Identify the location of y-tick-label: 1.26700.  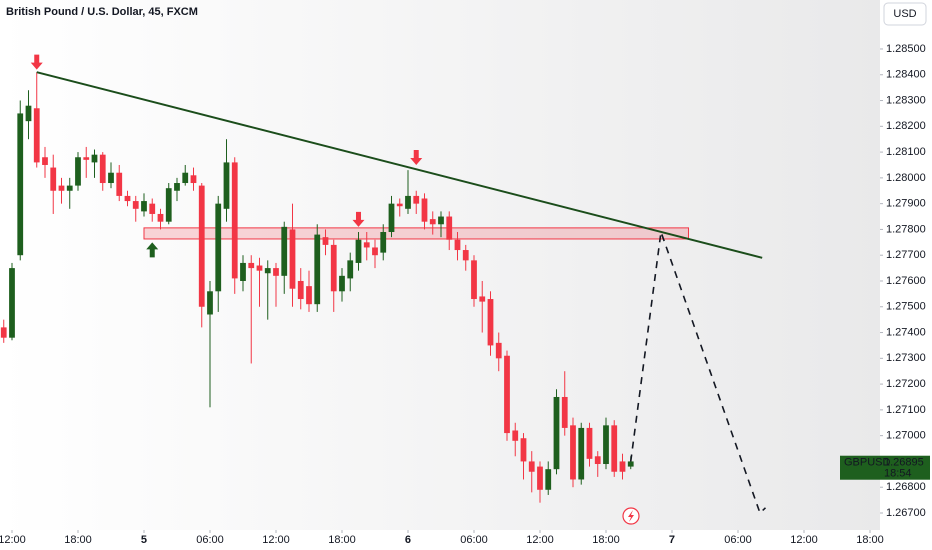
(906, 513).